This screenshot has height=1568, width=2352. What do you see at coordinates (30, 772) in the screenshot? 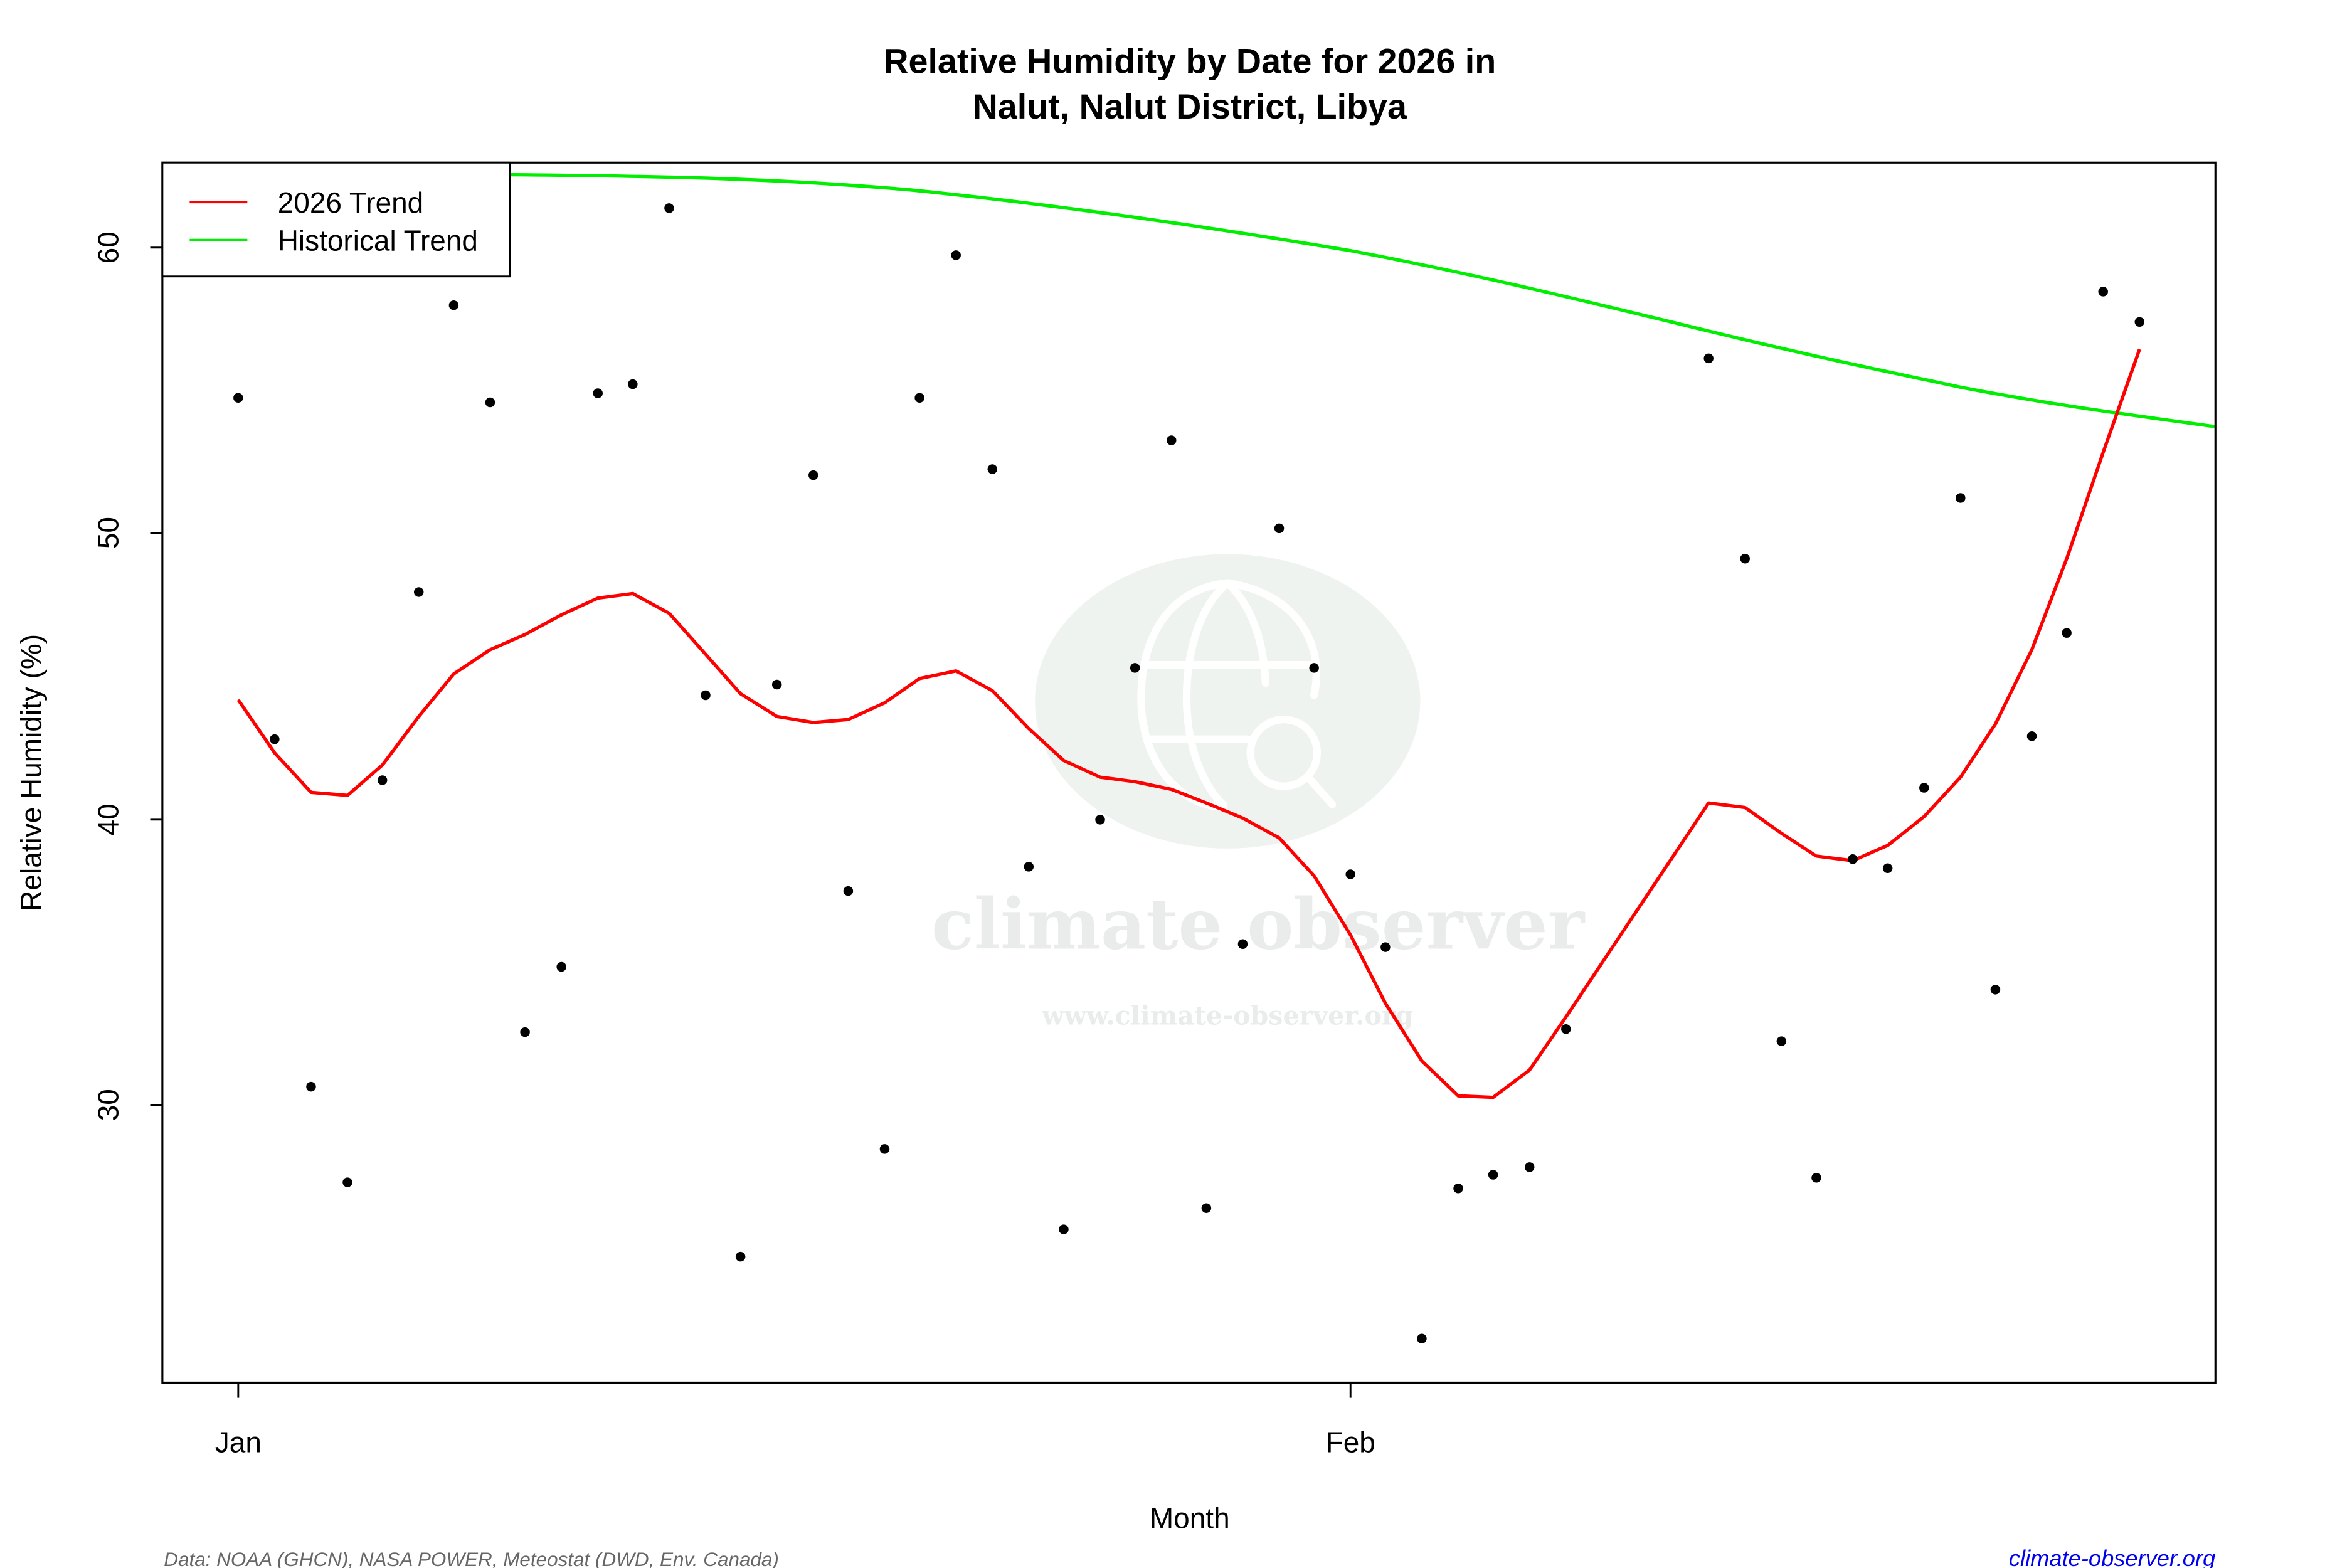
I see `y-axis-label: Relative Humidity (%)` at bounding box center [30, 772].